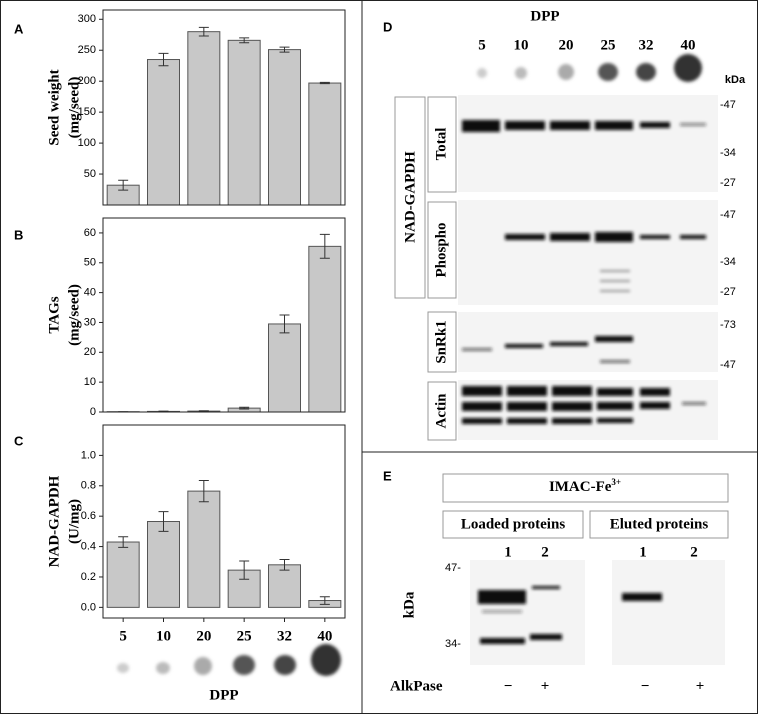  What do you see at coordinates (441, 341) in the screenshot?
I see `blot-label: SnRk1` at bounding box center [441, 341].